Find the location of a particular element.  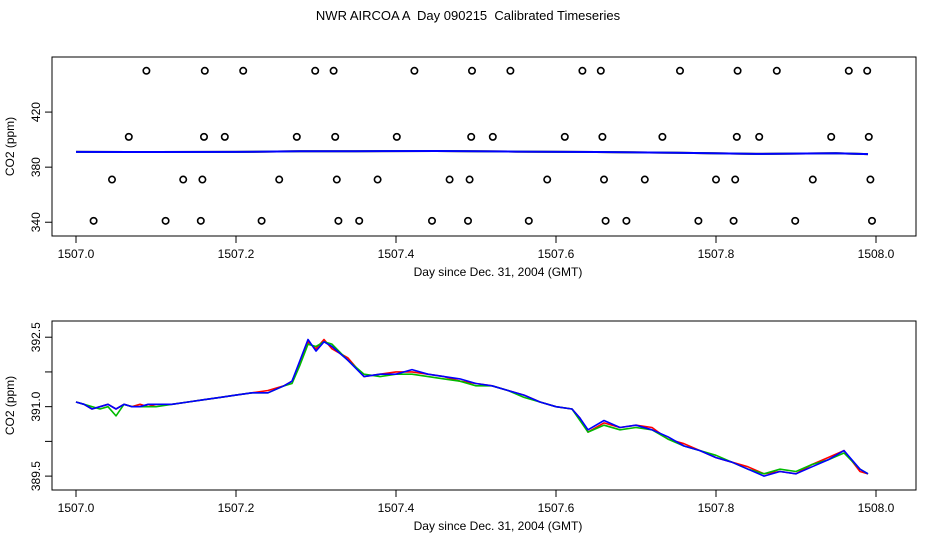

y-tick-label: 391.0 is located at coordinates (36, 406).